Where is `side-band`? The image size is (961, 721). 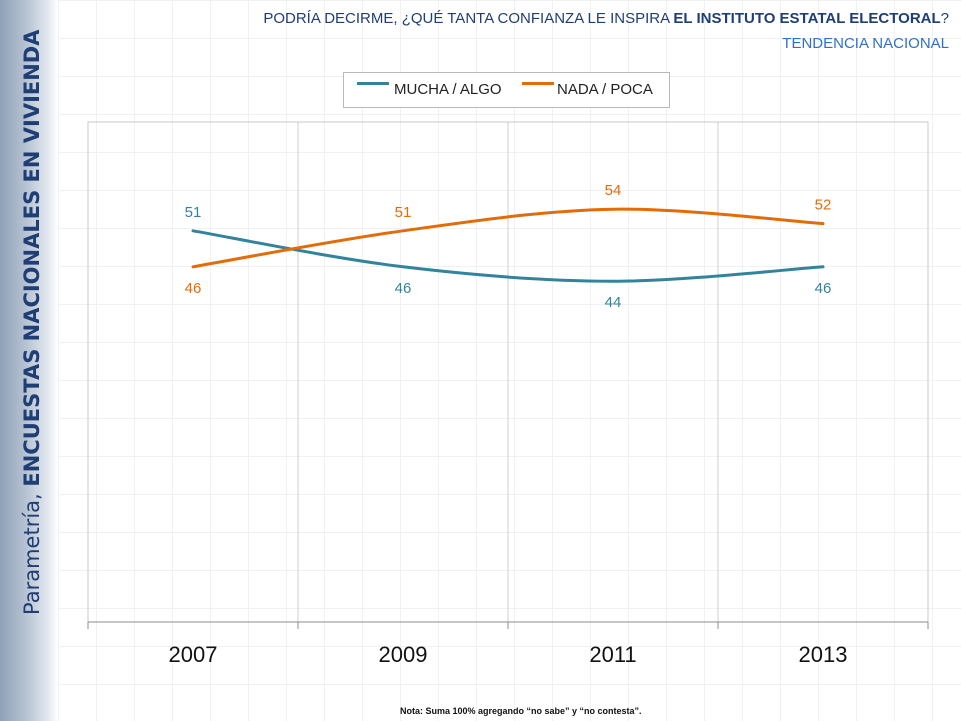
side-band is located at coordinates (29, 360).